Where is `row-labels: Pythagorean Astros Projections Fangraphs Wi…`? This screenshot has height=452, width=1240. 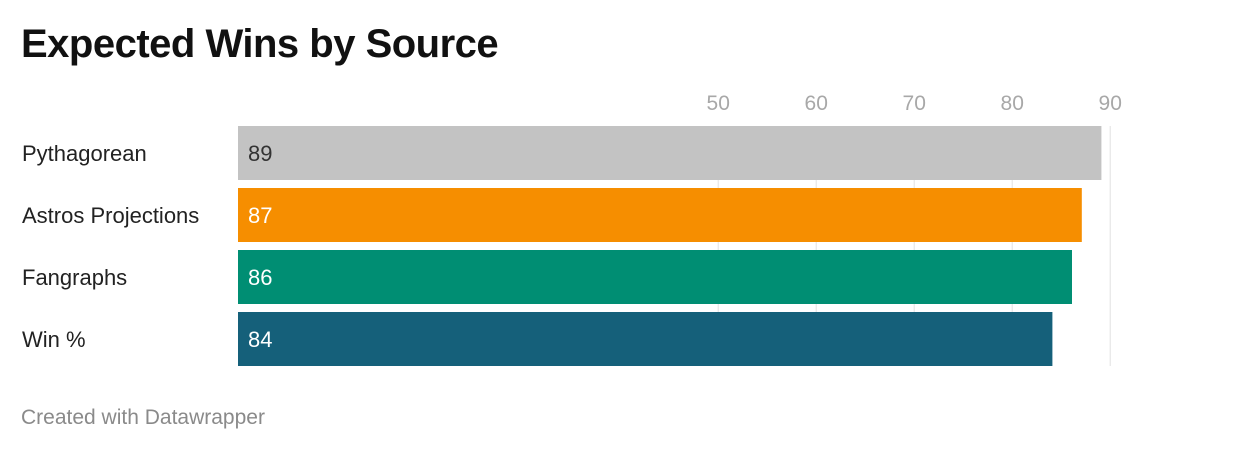
row-labels: Pythagorean Astros Projections Fangraphs Wi… is located at coordinates (110, 246).